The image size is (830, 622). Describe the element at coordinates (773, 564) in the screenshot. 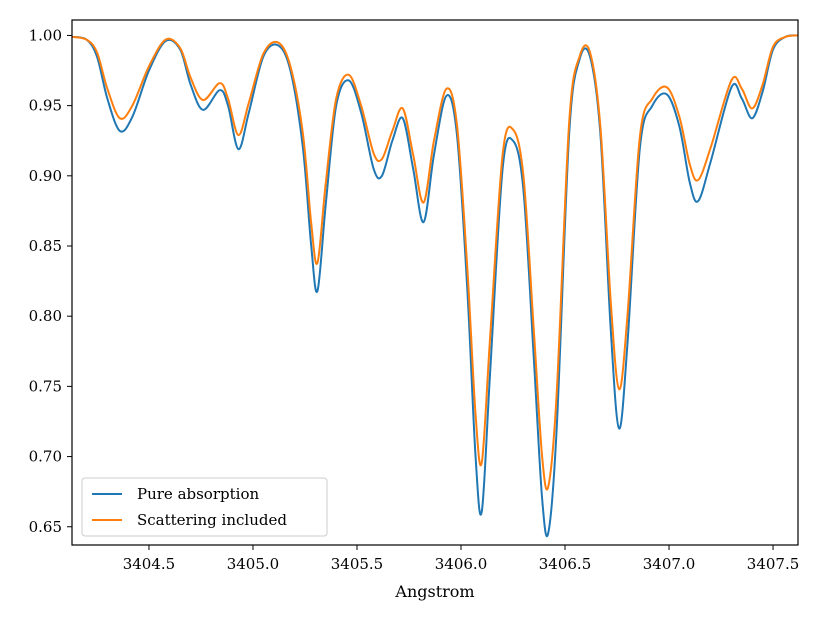

I see `x-tick-label: 3407.5` at that location.